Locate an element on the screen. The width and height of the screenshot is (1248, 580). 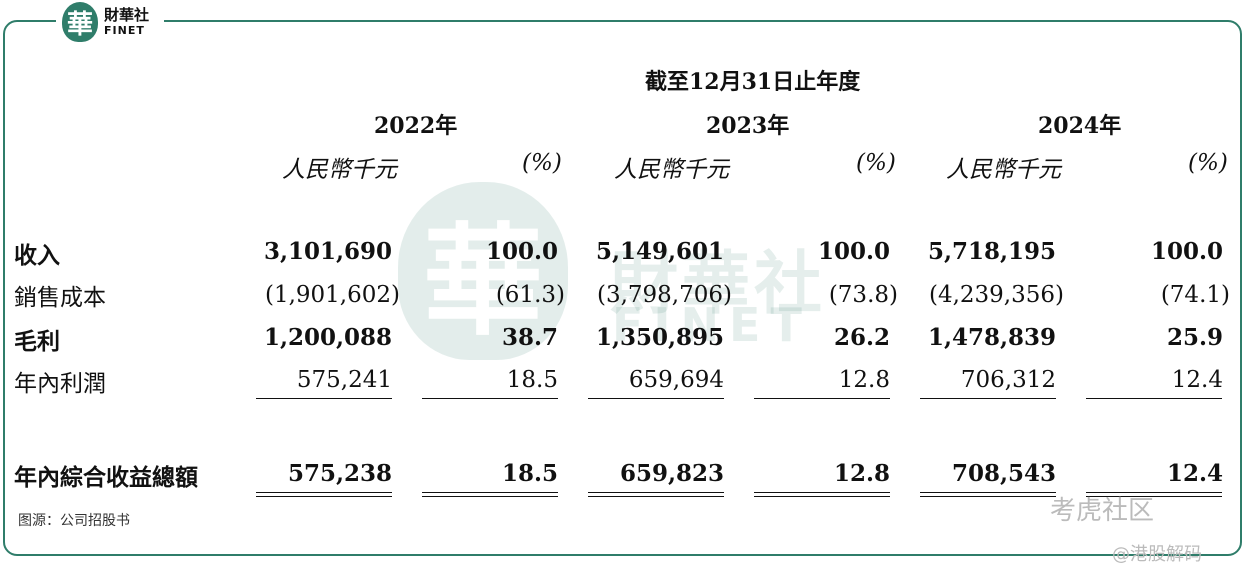
cell: 1,200,088 is located at coordinates (327, 337).